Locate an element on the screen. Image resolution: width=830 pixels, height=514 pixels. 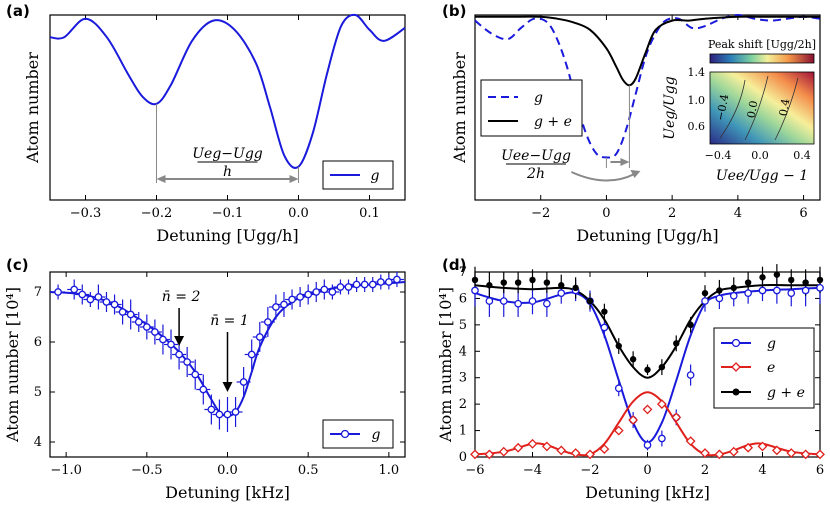
x-tick-label-b: −2 is located at coordinates (540, 213).